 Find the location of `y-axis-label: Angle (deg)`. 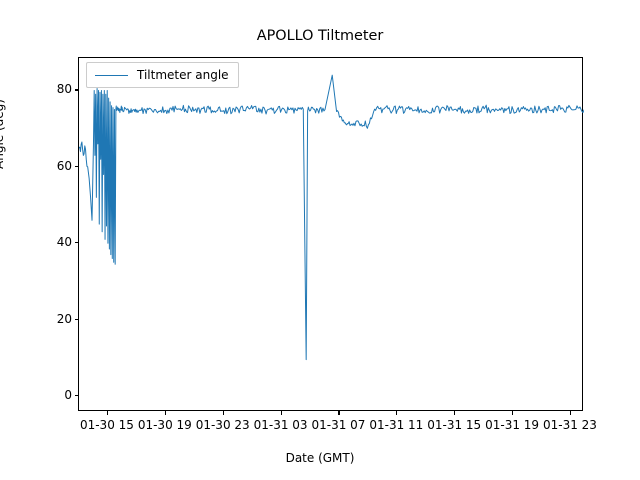

y-axis-label: Angle (deg) is located at coordinates (3, 134).